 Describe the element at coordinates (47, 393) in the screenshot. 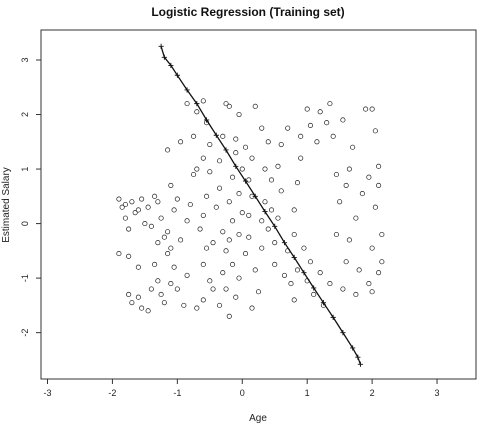

I see `x-tick-label: -3` at that location.